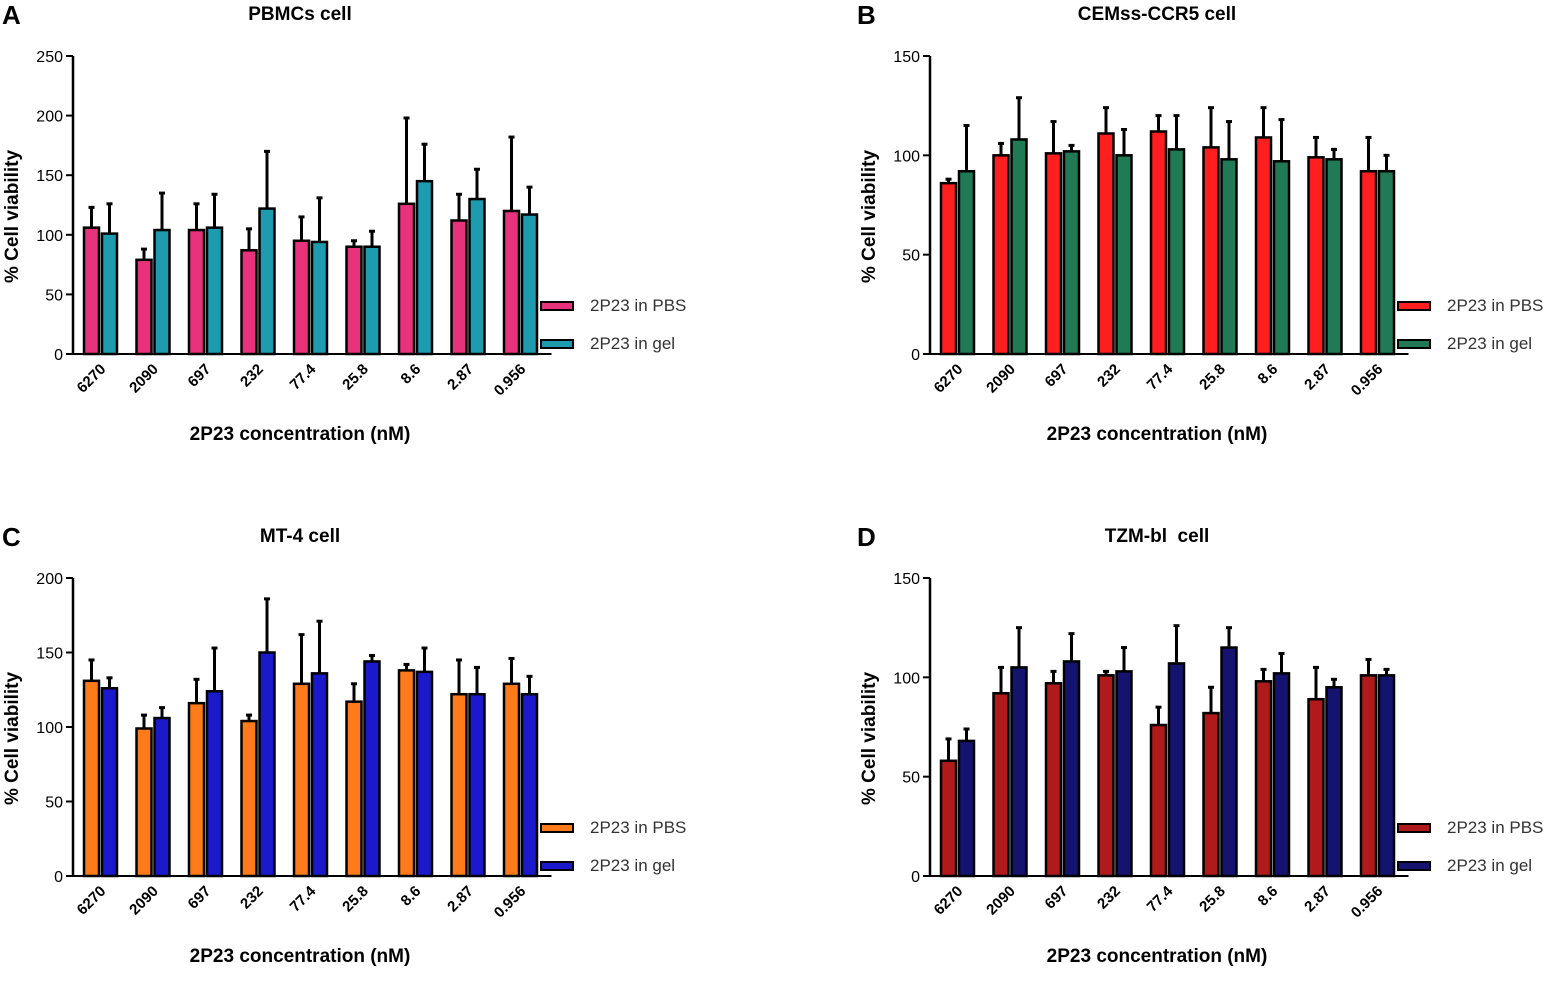 This screenshot has height=1008, width=1561. What do you see at coordinates (1414, 306) in the screenshot?
I see `legend-swatch-pbs` at bounding box center [1414, 306].